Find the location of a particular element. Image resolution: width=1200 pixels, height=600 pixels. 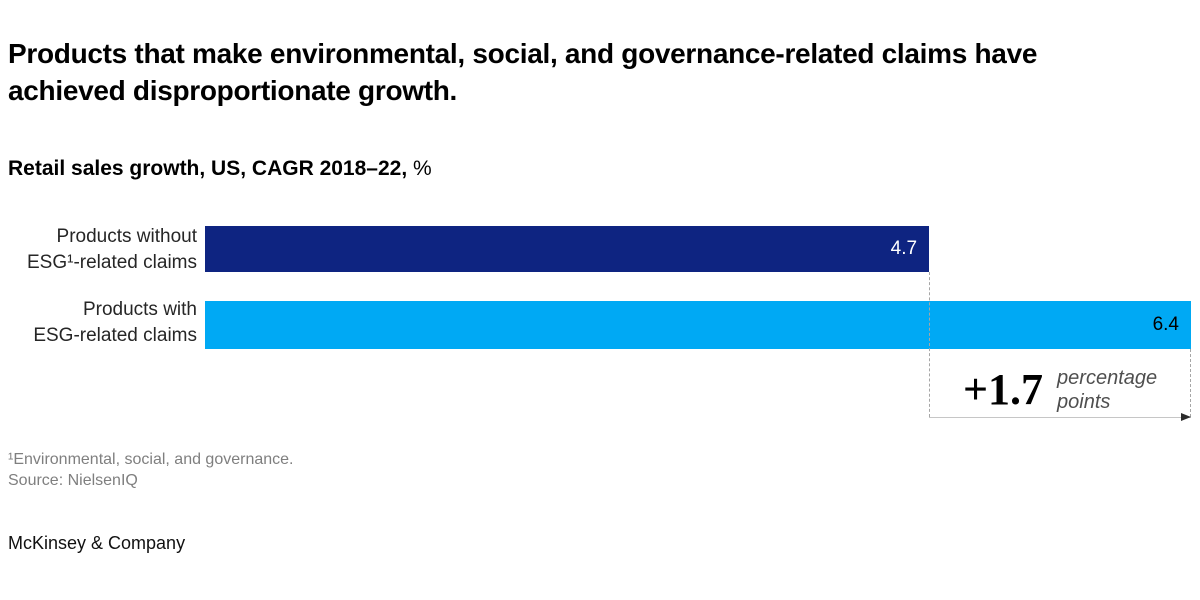

source-line: Source: NielsenIQ is located at coordinates (73, 480).